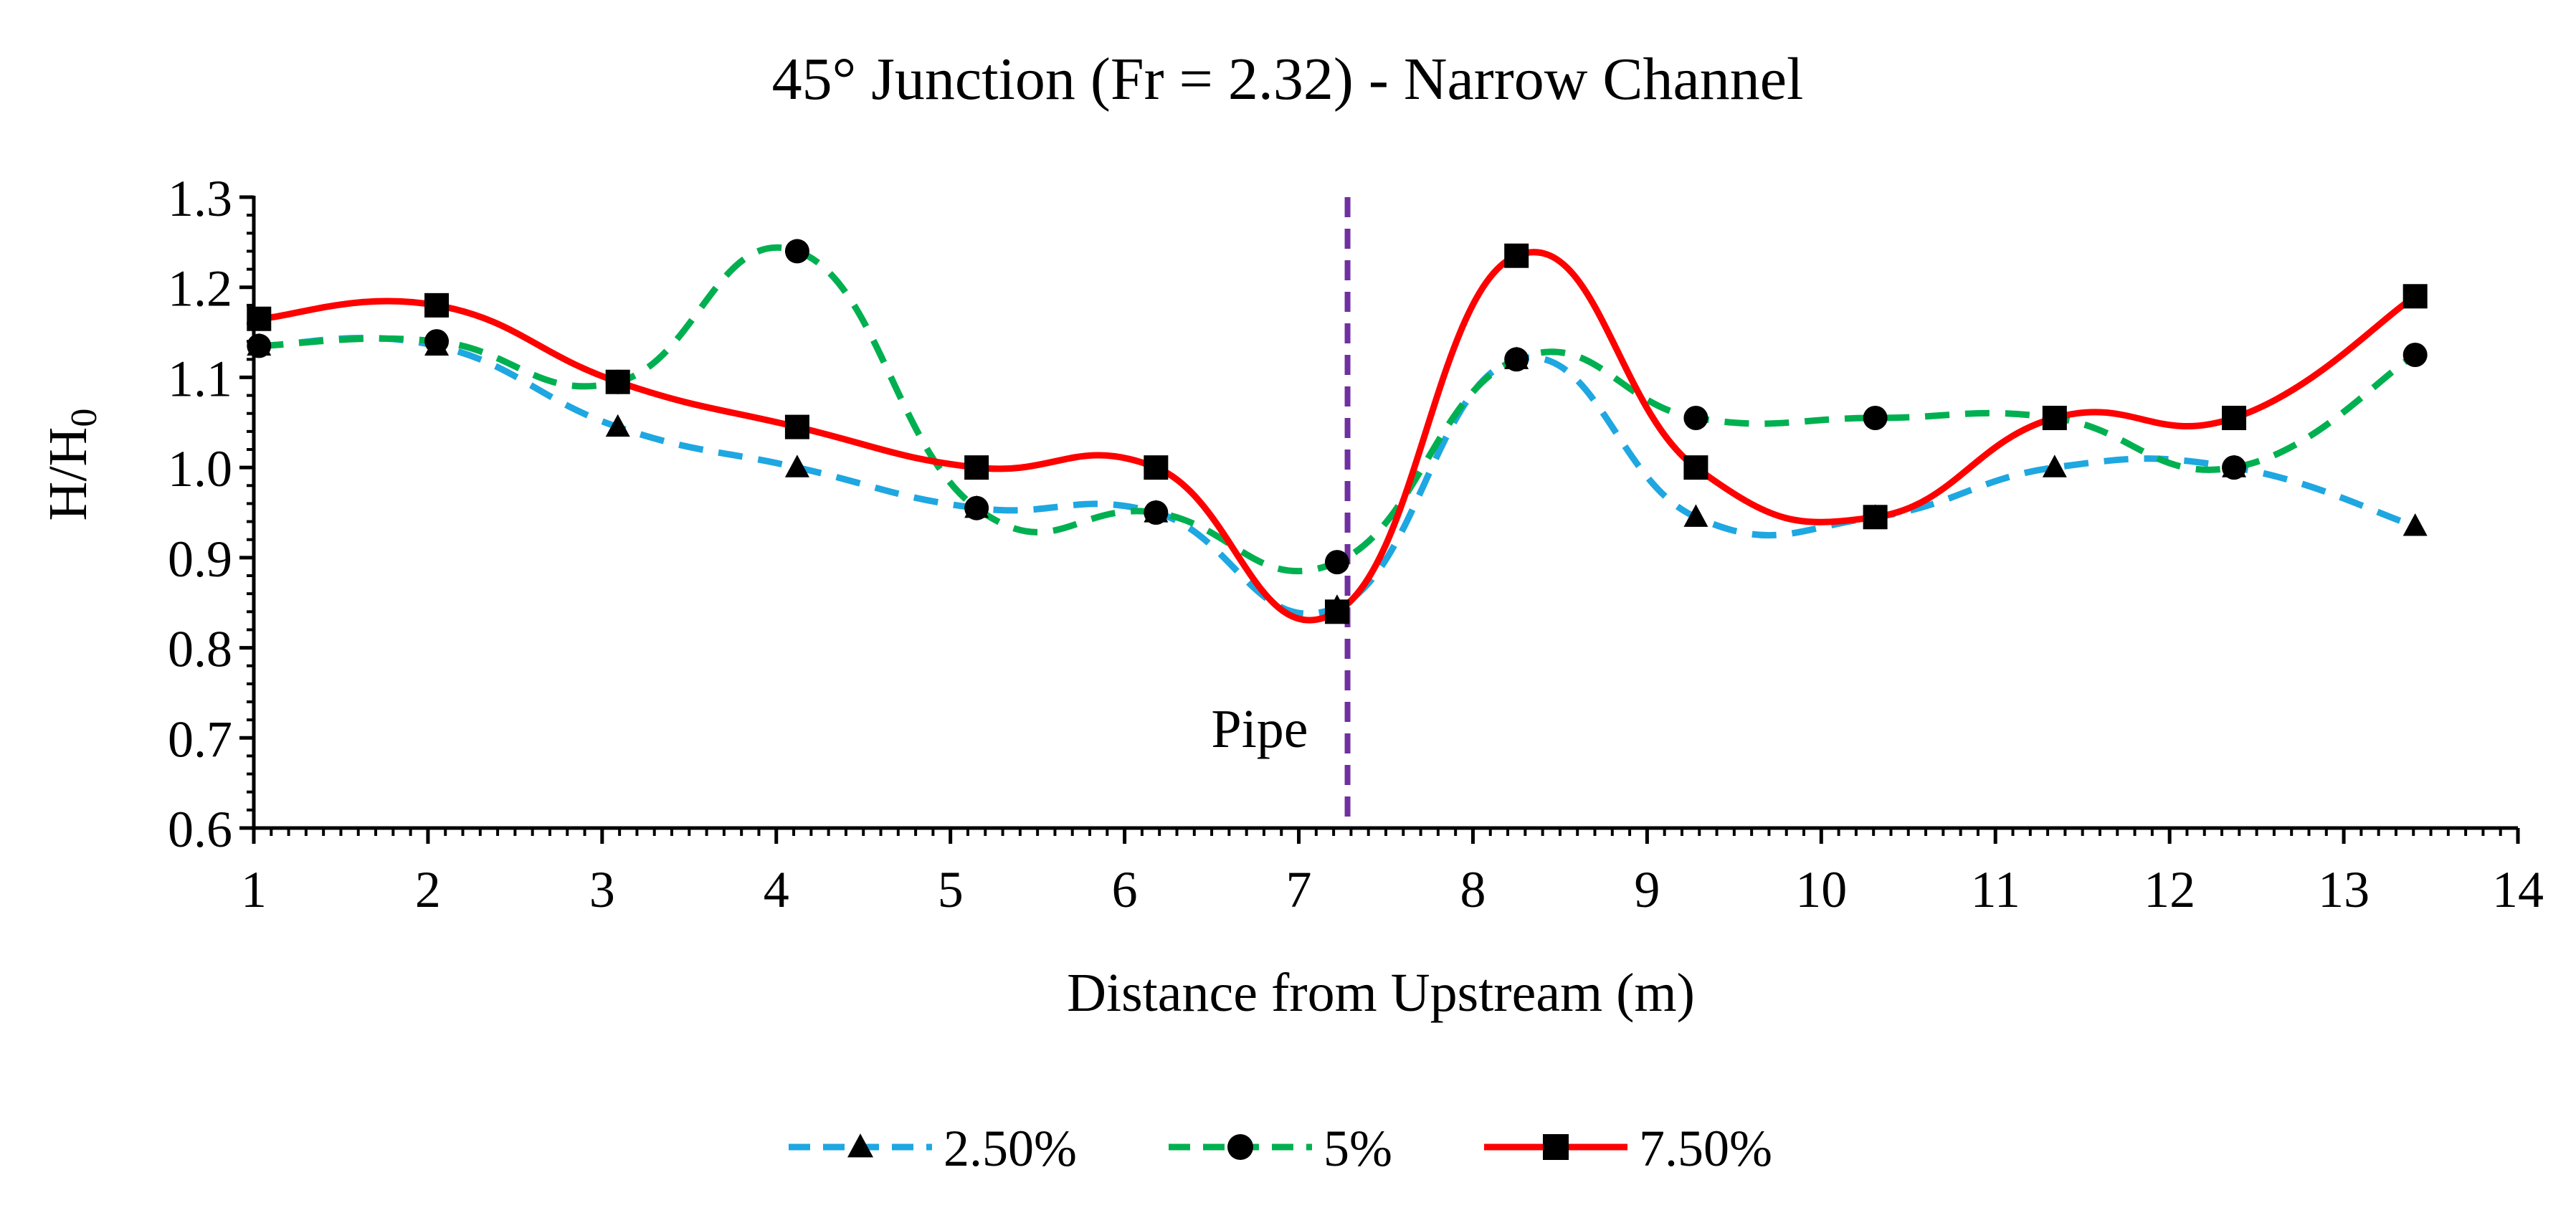  Describe the element at coordinates (1381, 993) in the screenshot. I see `x-axis-label: Distance from Upstream (m)` at that location.